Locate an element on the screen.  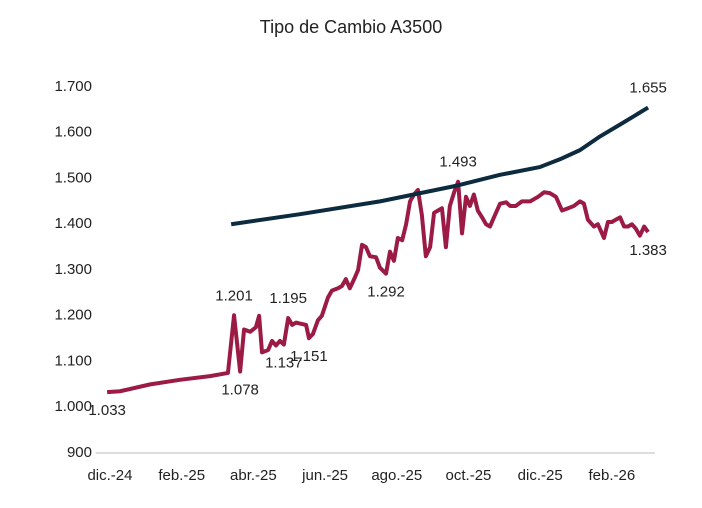
y-tick-label: 1.200 is located at coordinates (73, 315).